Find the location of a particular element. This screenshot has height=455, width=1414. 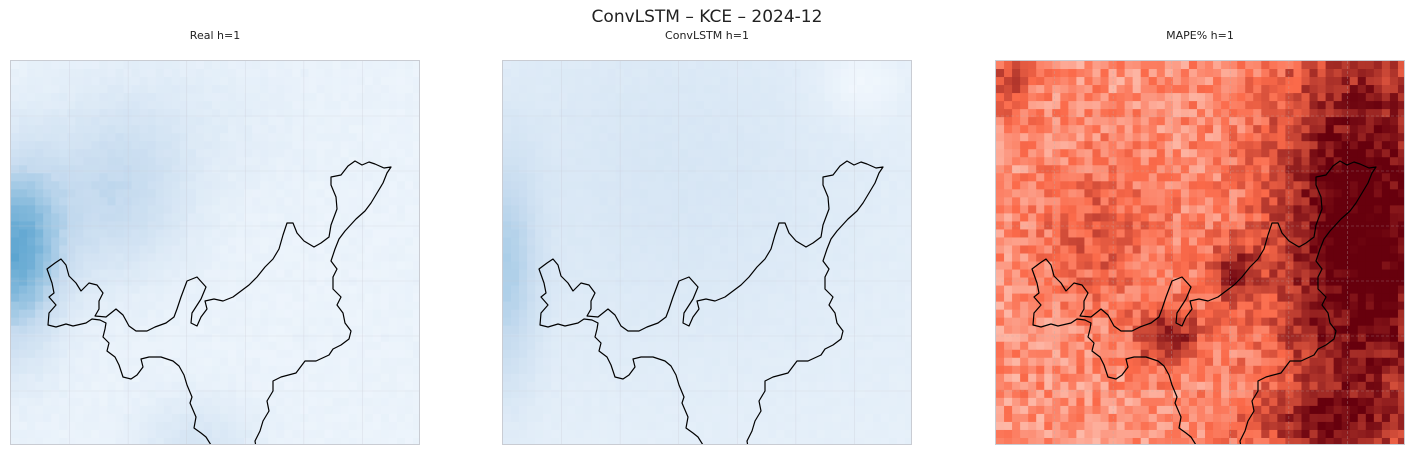

panel-title-real: Real h=1 is located at coordinates (215, 35).